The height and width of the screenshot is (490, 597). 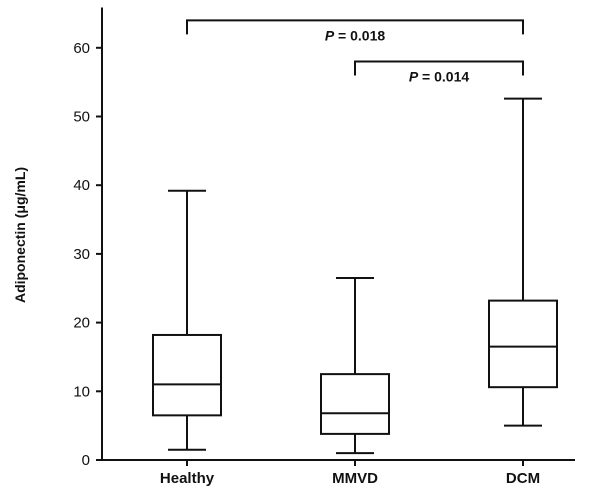 I want to click on x-category-label: DCM, so click(x=523, y=478).